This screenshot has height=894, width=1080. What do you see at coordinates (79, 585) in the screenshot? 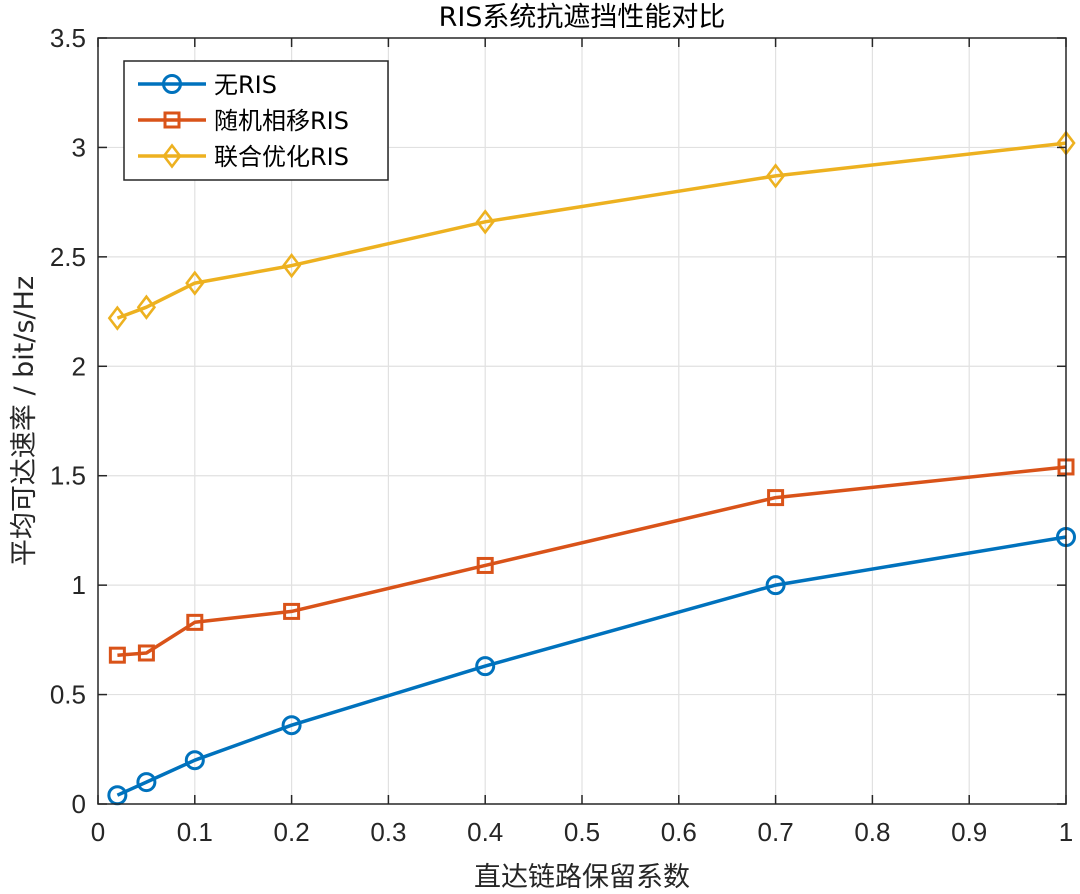
I see `y-tick-label: 1` at bounding box center [79, 585].